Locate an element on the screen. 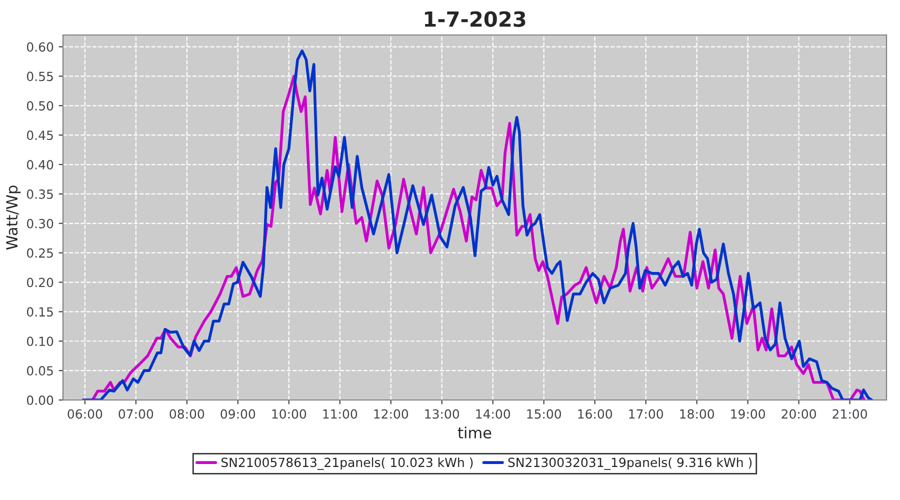  y-tick-label: 0.00 is located at coordinates (40, 400).